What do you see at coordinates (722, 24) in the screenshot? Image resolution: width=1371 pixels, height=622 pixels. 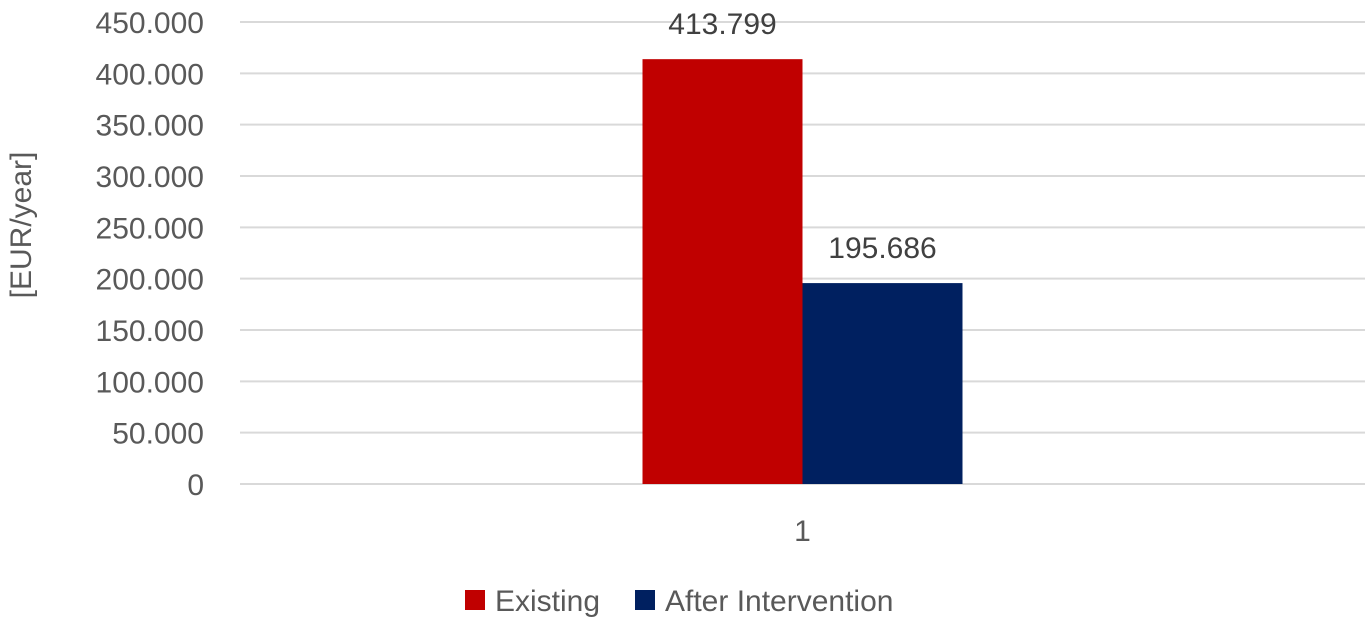 I see `data-label: 413.799` at bounding box center [722, 24].